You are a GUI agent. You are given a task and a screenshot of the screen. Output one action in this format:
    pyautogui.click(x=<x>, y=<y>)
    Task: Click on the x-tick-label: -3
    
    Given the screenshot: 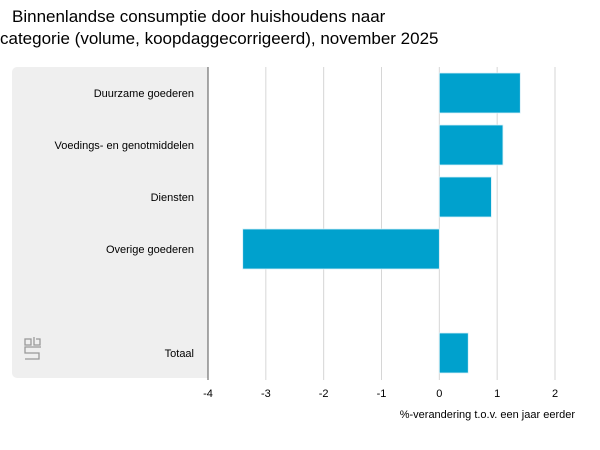 What is the action you would take?
    pyautogui.click(x=266, y=394)
    